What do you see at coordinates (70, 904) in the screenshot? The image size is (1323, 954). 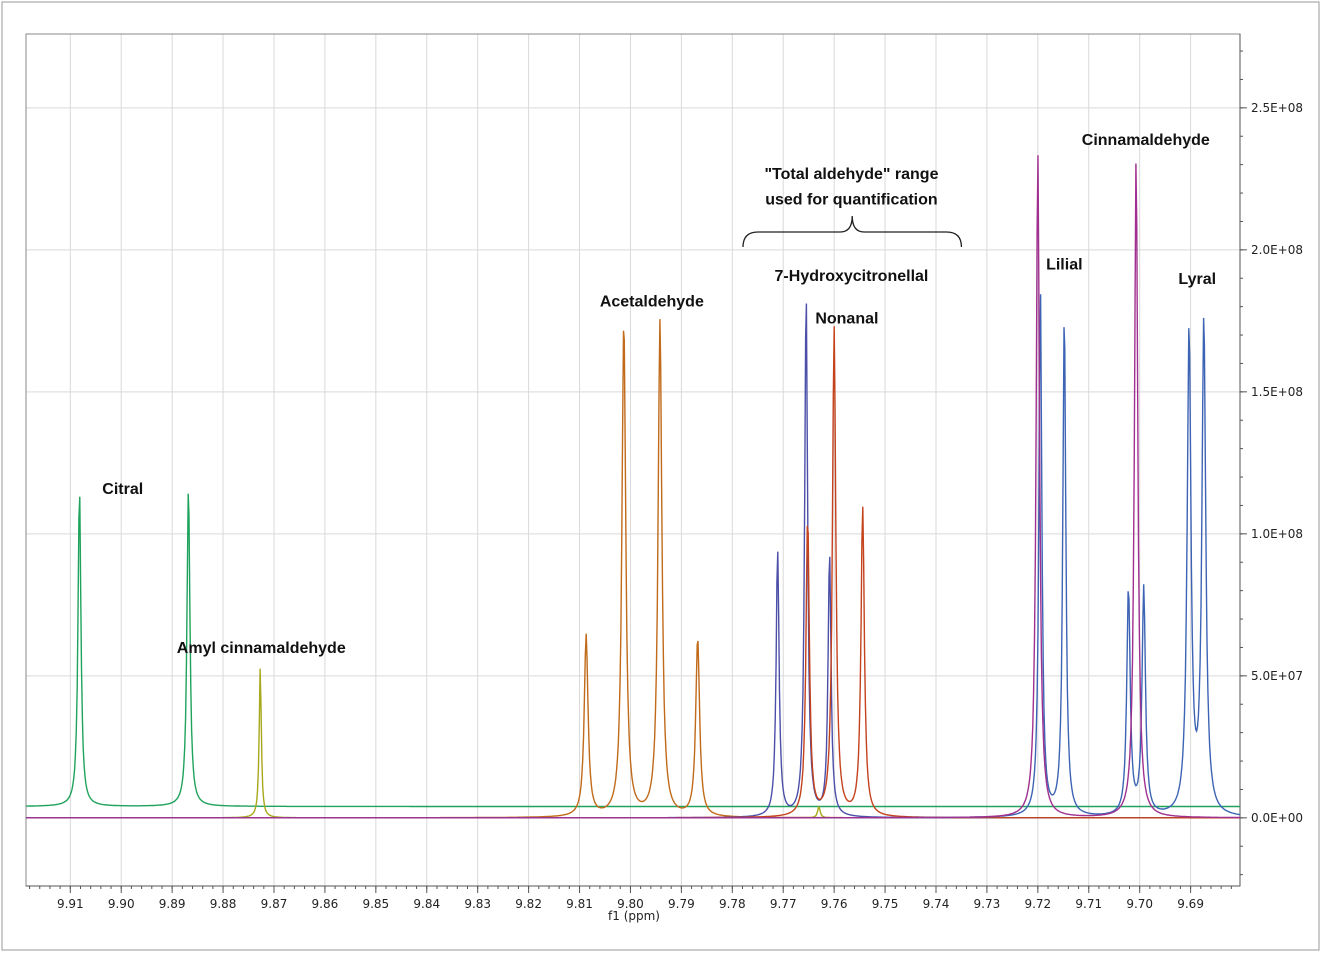 I see `x-tick-label: 9.91` at bounding box center [70, 904].